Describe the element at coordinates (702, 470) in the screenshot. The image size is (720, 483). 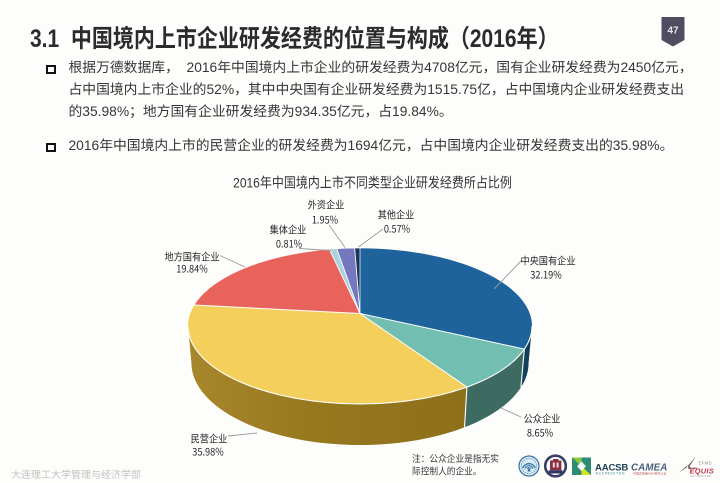
I see `svg-text: EQUIS` at that location.